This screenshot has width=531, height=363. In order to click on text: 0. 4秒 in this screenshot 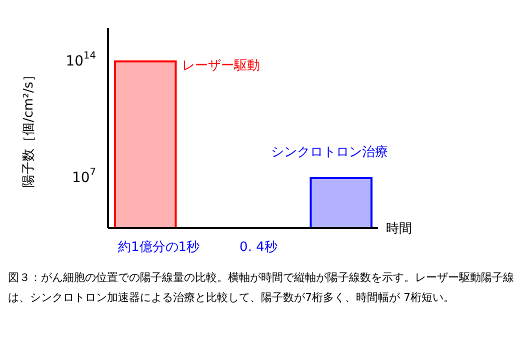, I will do `click(259, 247)`.